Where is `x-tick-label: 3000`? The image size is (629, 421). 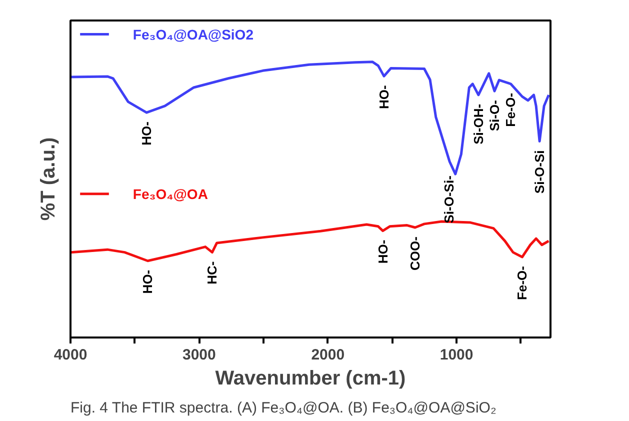 x-tick-label: 3000 is located at coordinates (199, 355).